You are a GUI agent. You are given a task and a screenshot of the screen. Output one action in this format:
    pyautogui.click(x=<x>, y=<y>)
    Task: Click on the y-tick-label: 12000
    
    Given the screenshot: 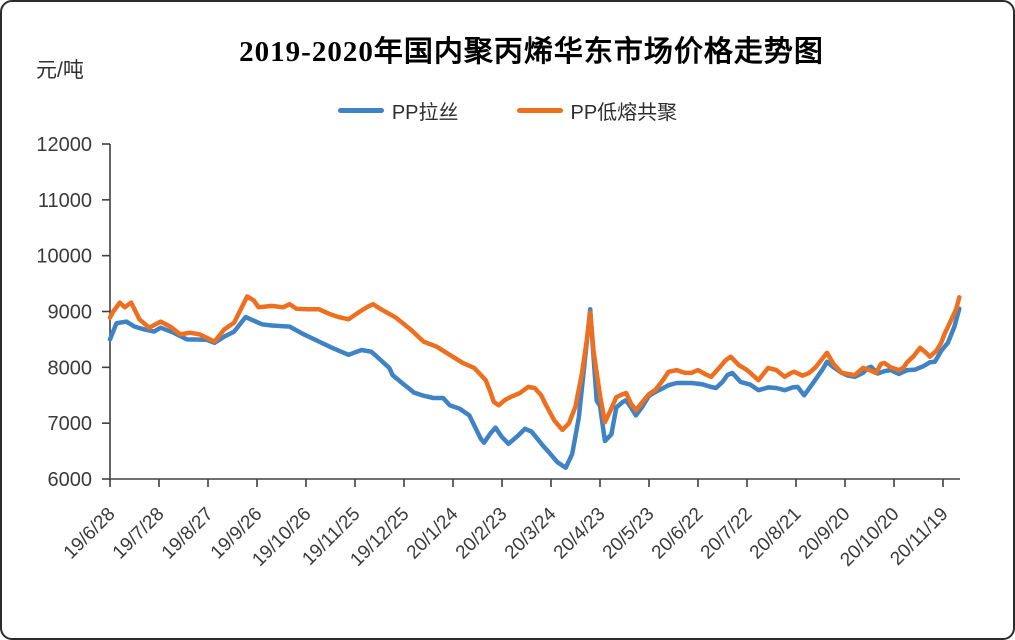 What is the action you would take?
    pyautogui.click(x=64, y=145)
    